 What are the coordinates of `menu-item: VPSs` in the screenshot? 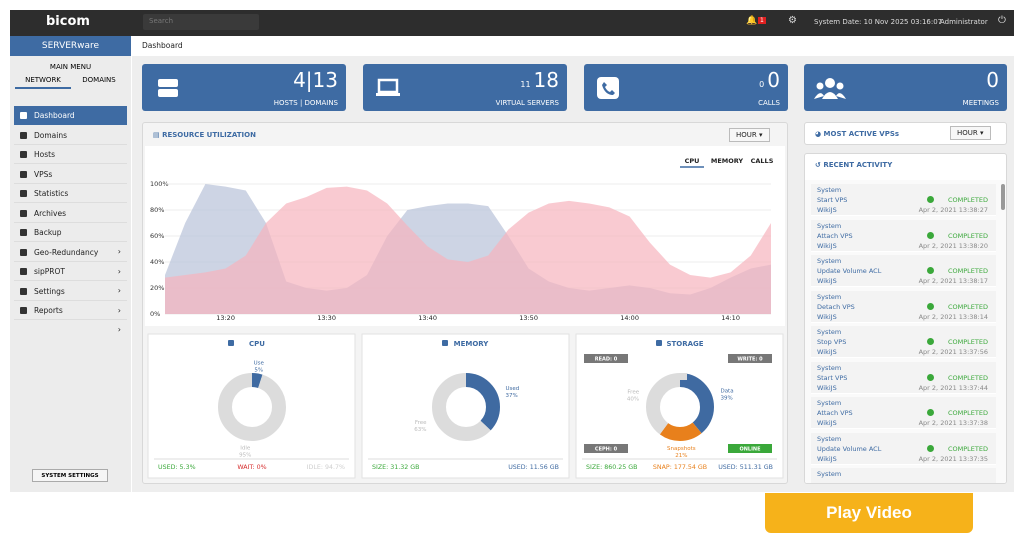 It's located at (70, 174).